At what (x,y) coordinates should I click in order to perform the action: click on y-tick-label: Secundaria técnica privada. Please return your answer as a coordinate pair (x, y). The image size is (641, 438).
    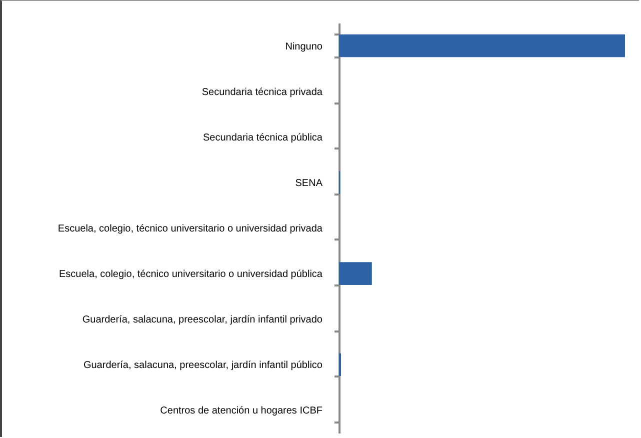
    Looking at the image, I should click on (262, 92).